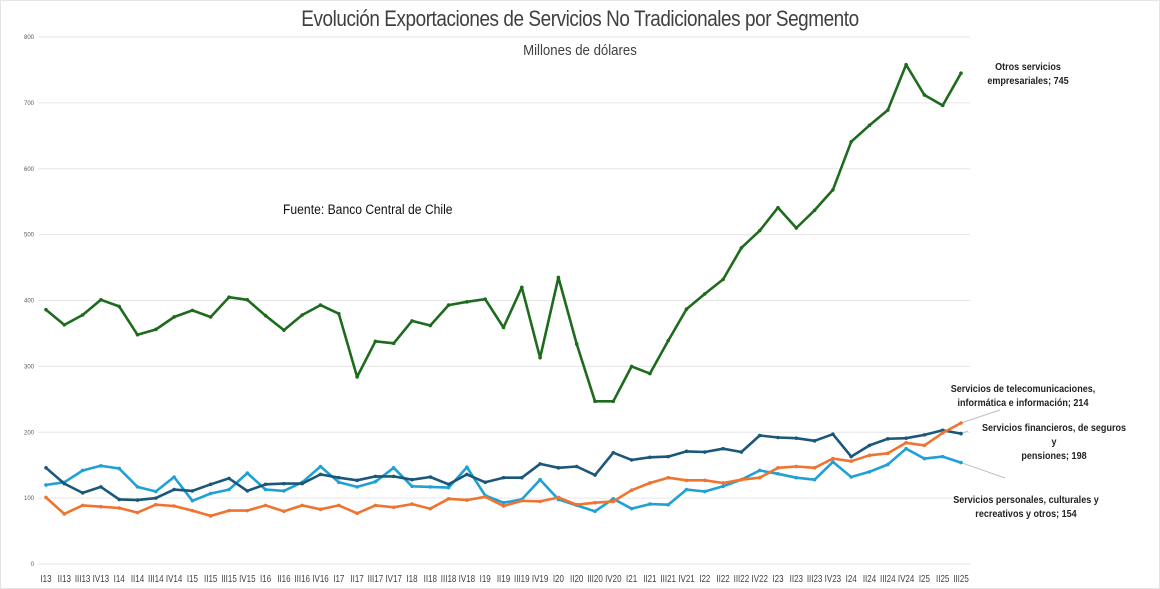 This screenshot has width=1160, height=589. Describe the element at coordinates (1023, 389) in the screenshot. I see `label-telecom-line1: Servicios de telecomunicaciones,` at that location.